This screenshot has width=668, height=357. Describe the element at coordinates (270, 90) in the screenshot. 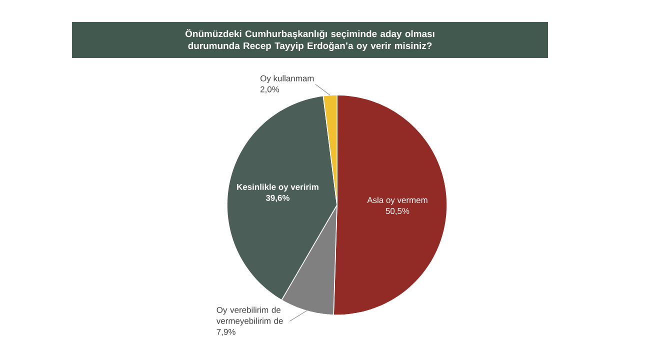

I see `data-label: 2,0%` at that location.